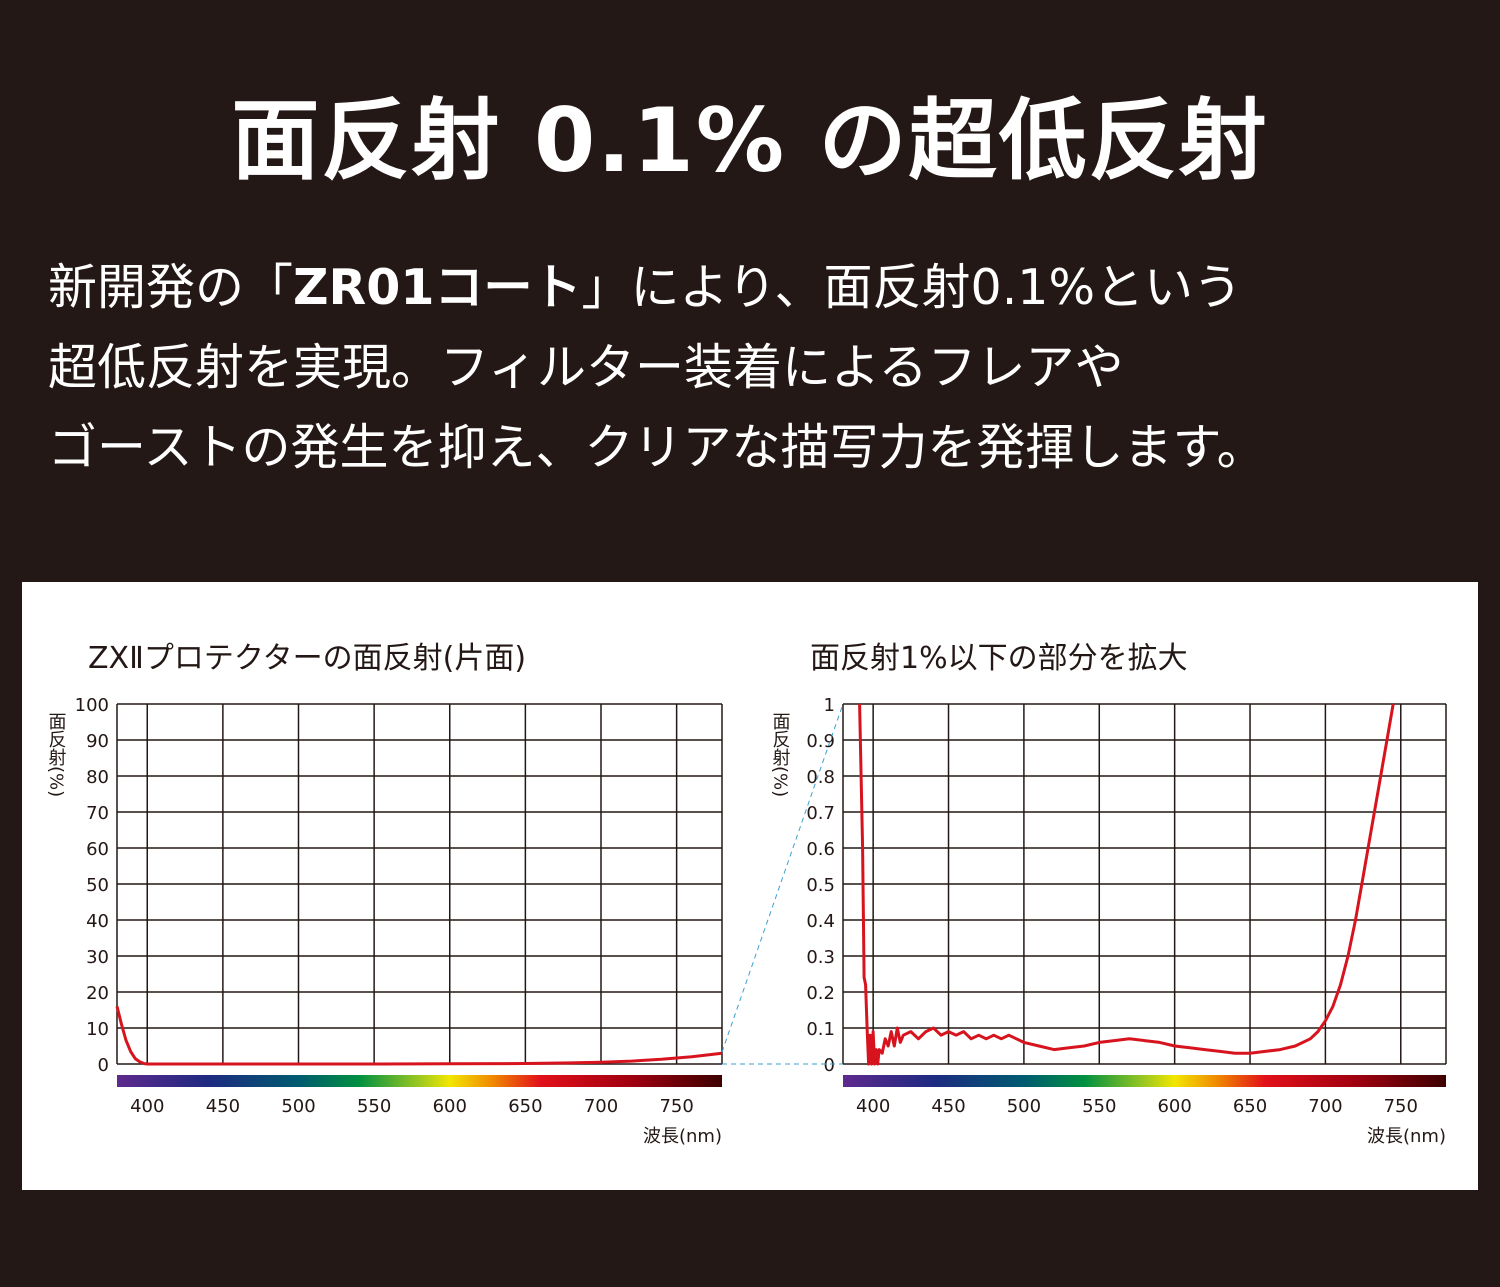  I want to click on chart-1-x-tick-label: 400, so click(147, 1106).